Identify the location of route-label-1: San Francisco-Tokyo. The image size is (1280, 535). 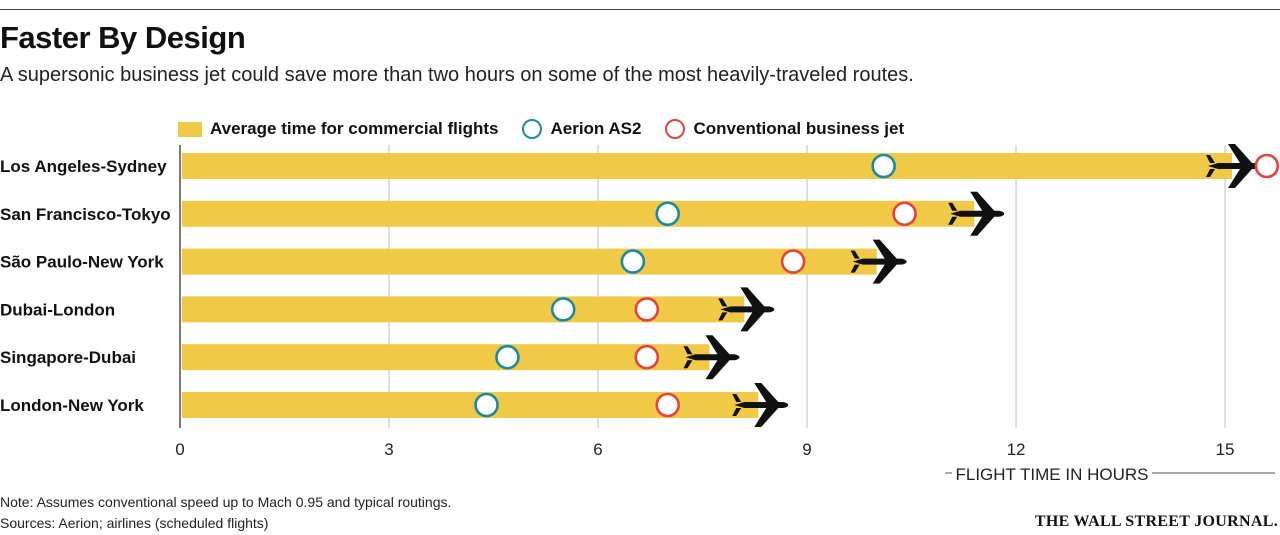
(85, 214).